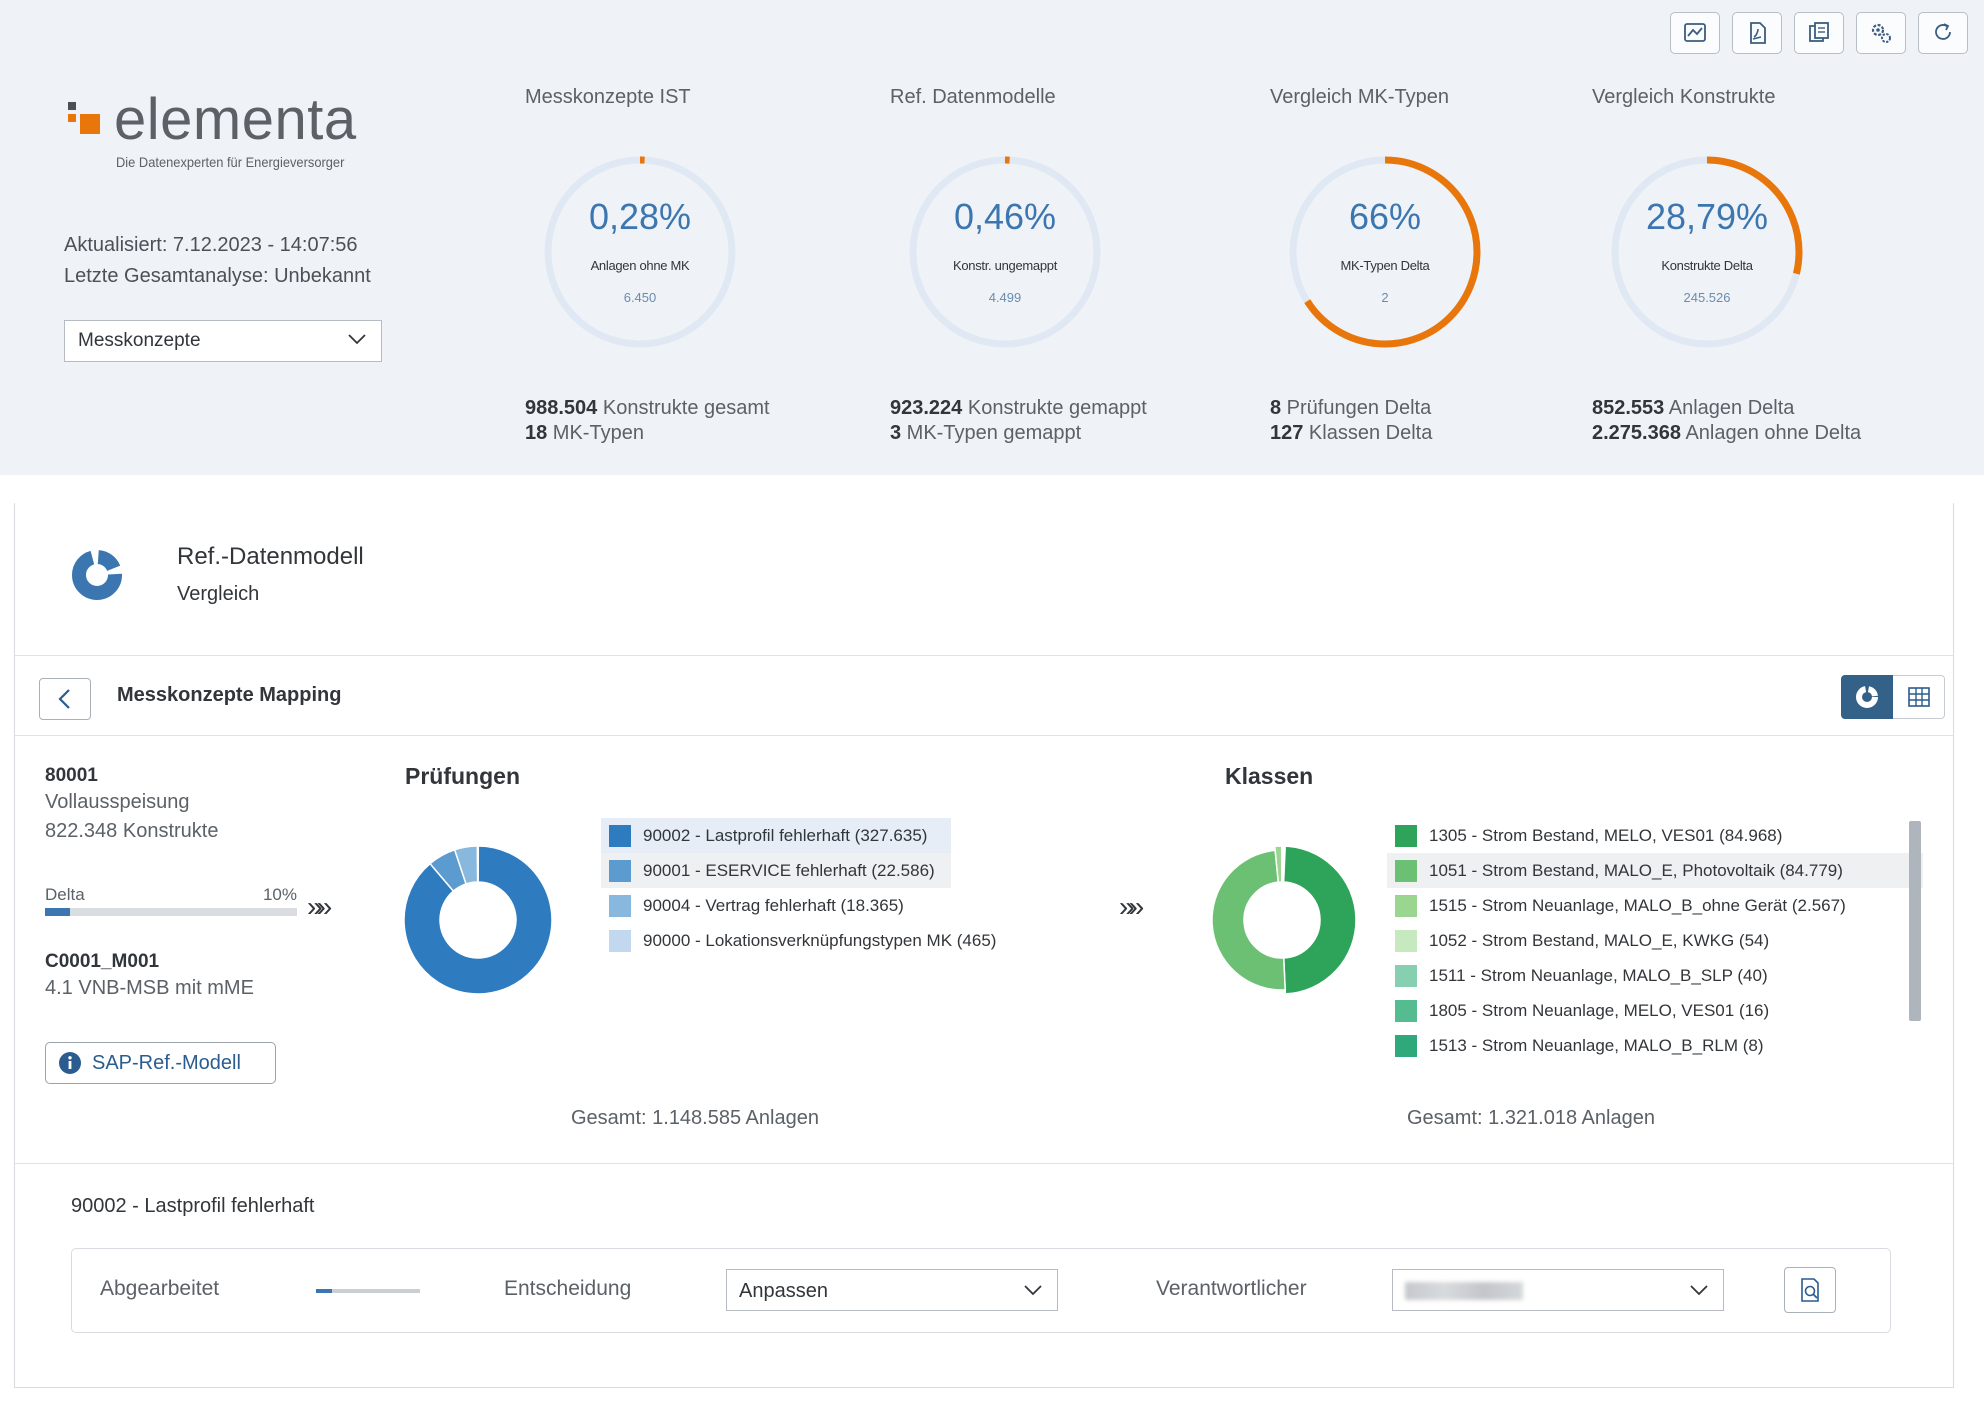 The image size is (1984, 1414). I want to click on copy-document-icon, so click(1819, 32).